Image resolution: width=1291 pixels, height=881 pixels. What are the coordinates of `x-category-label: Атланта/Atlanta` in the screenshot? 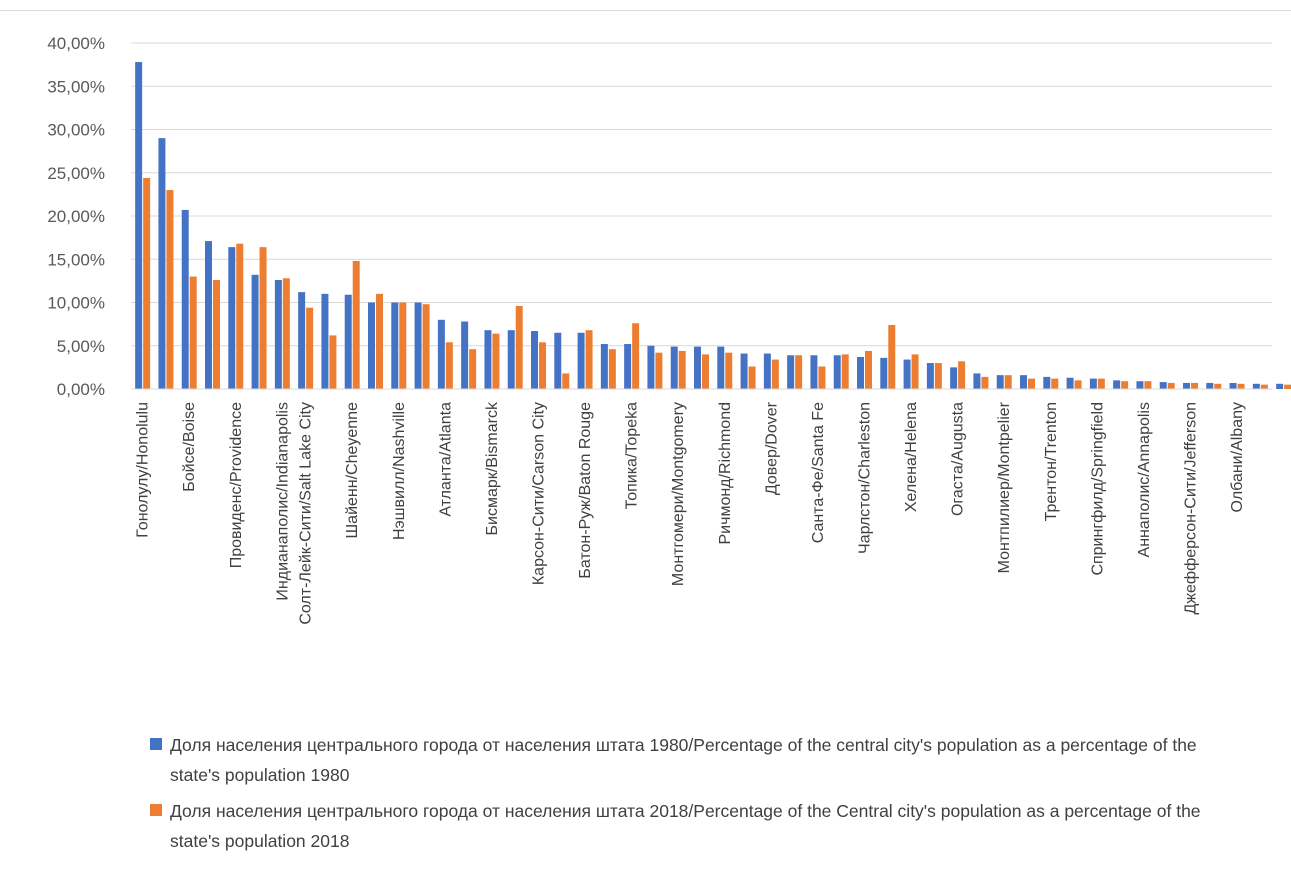 It's located at (445, 459).